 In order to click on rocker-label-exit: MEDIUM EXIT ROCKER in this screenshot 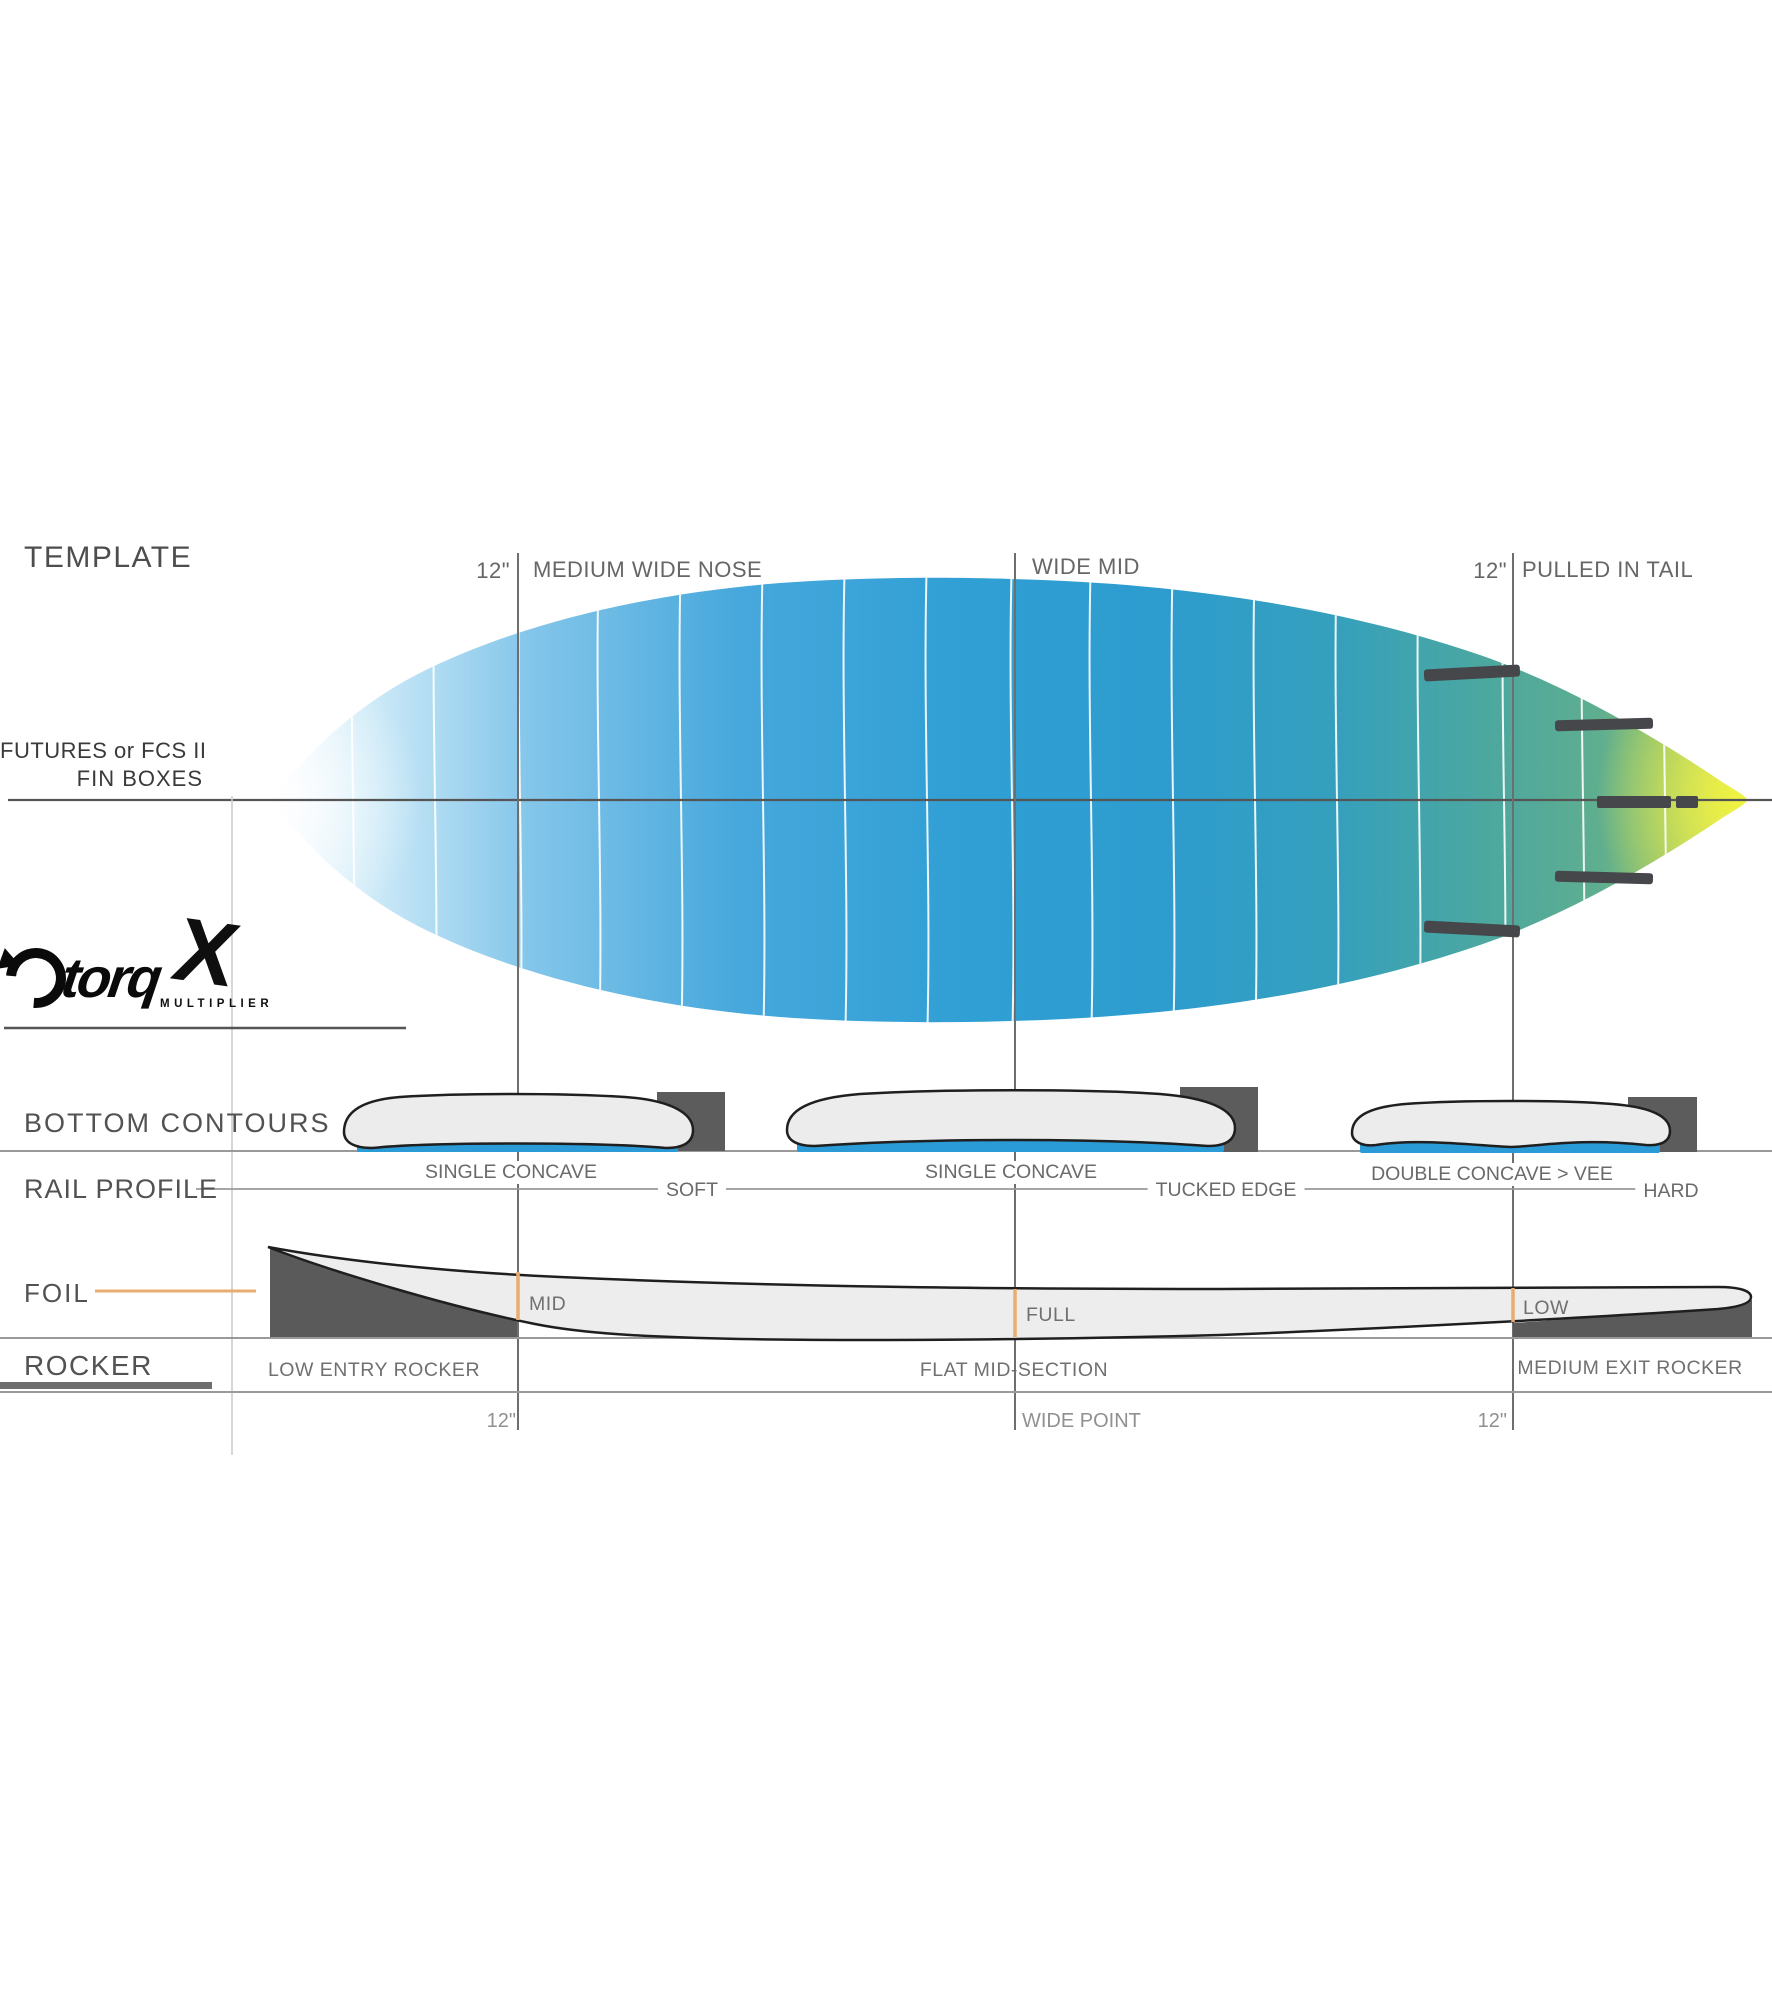, I will do `click(1630, 1368)`.